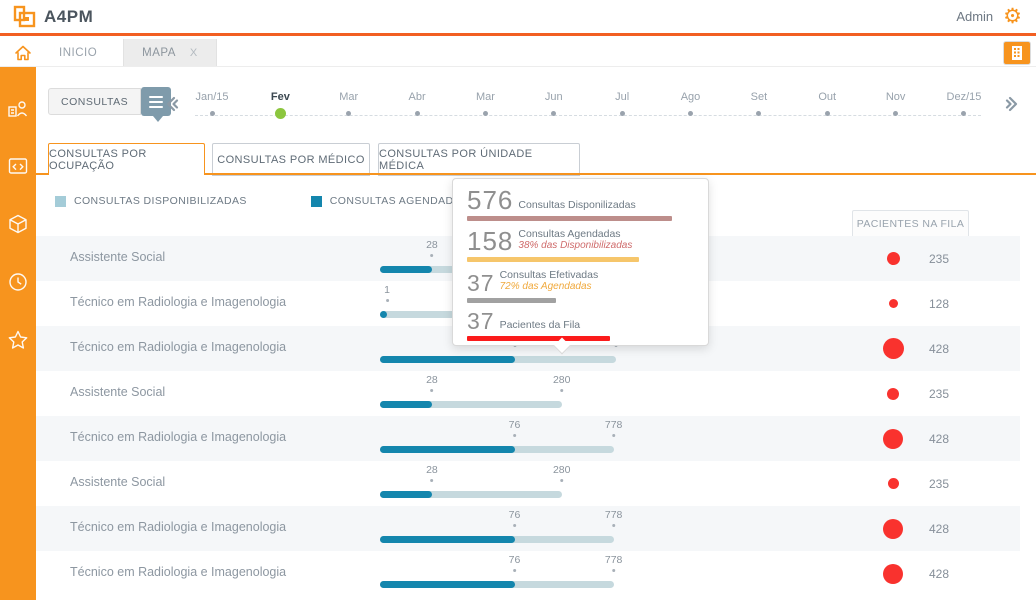  I want to click on close-icon: X, so click(193, 52).